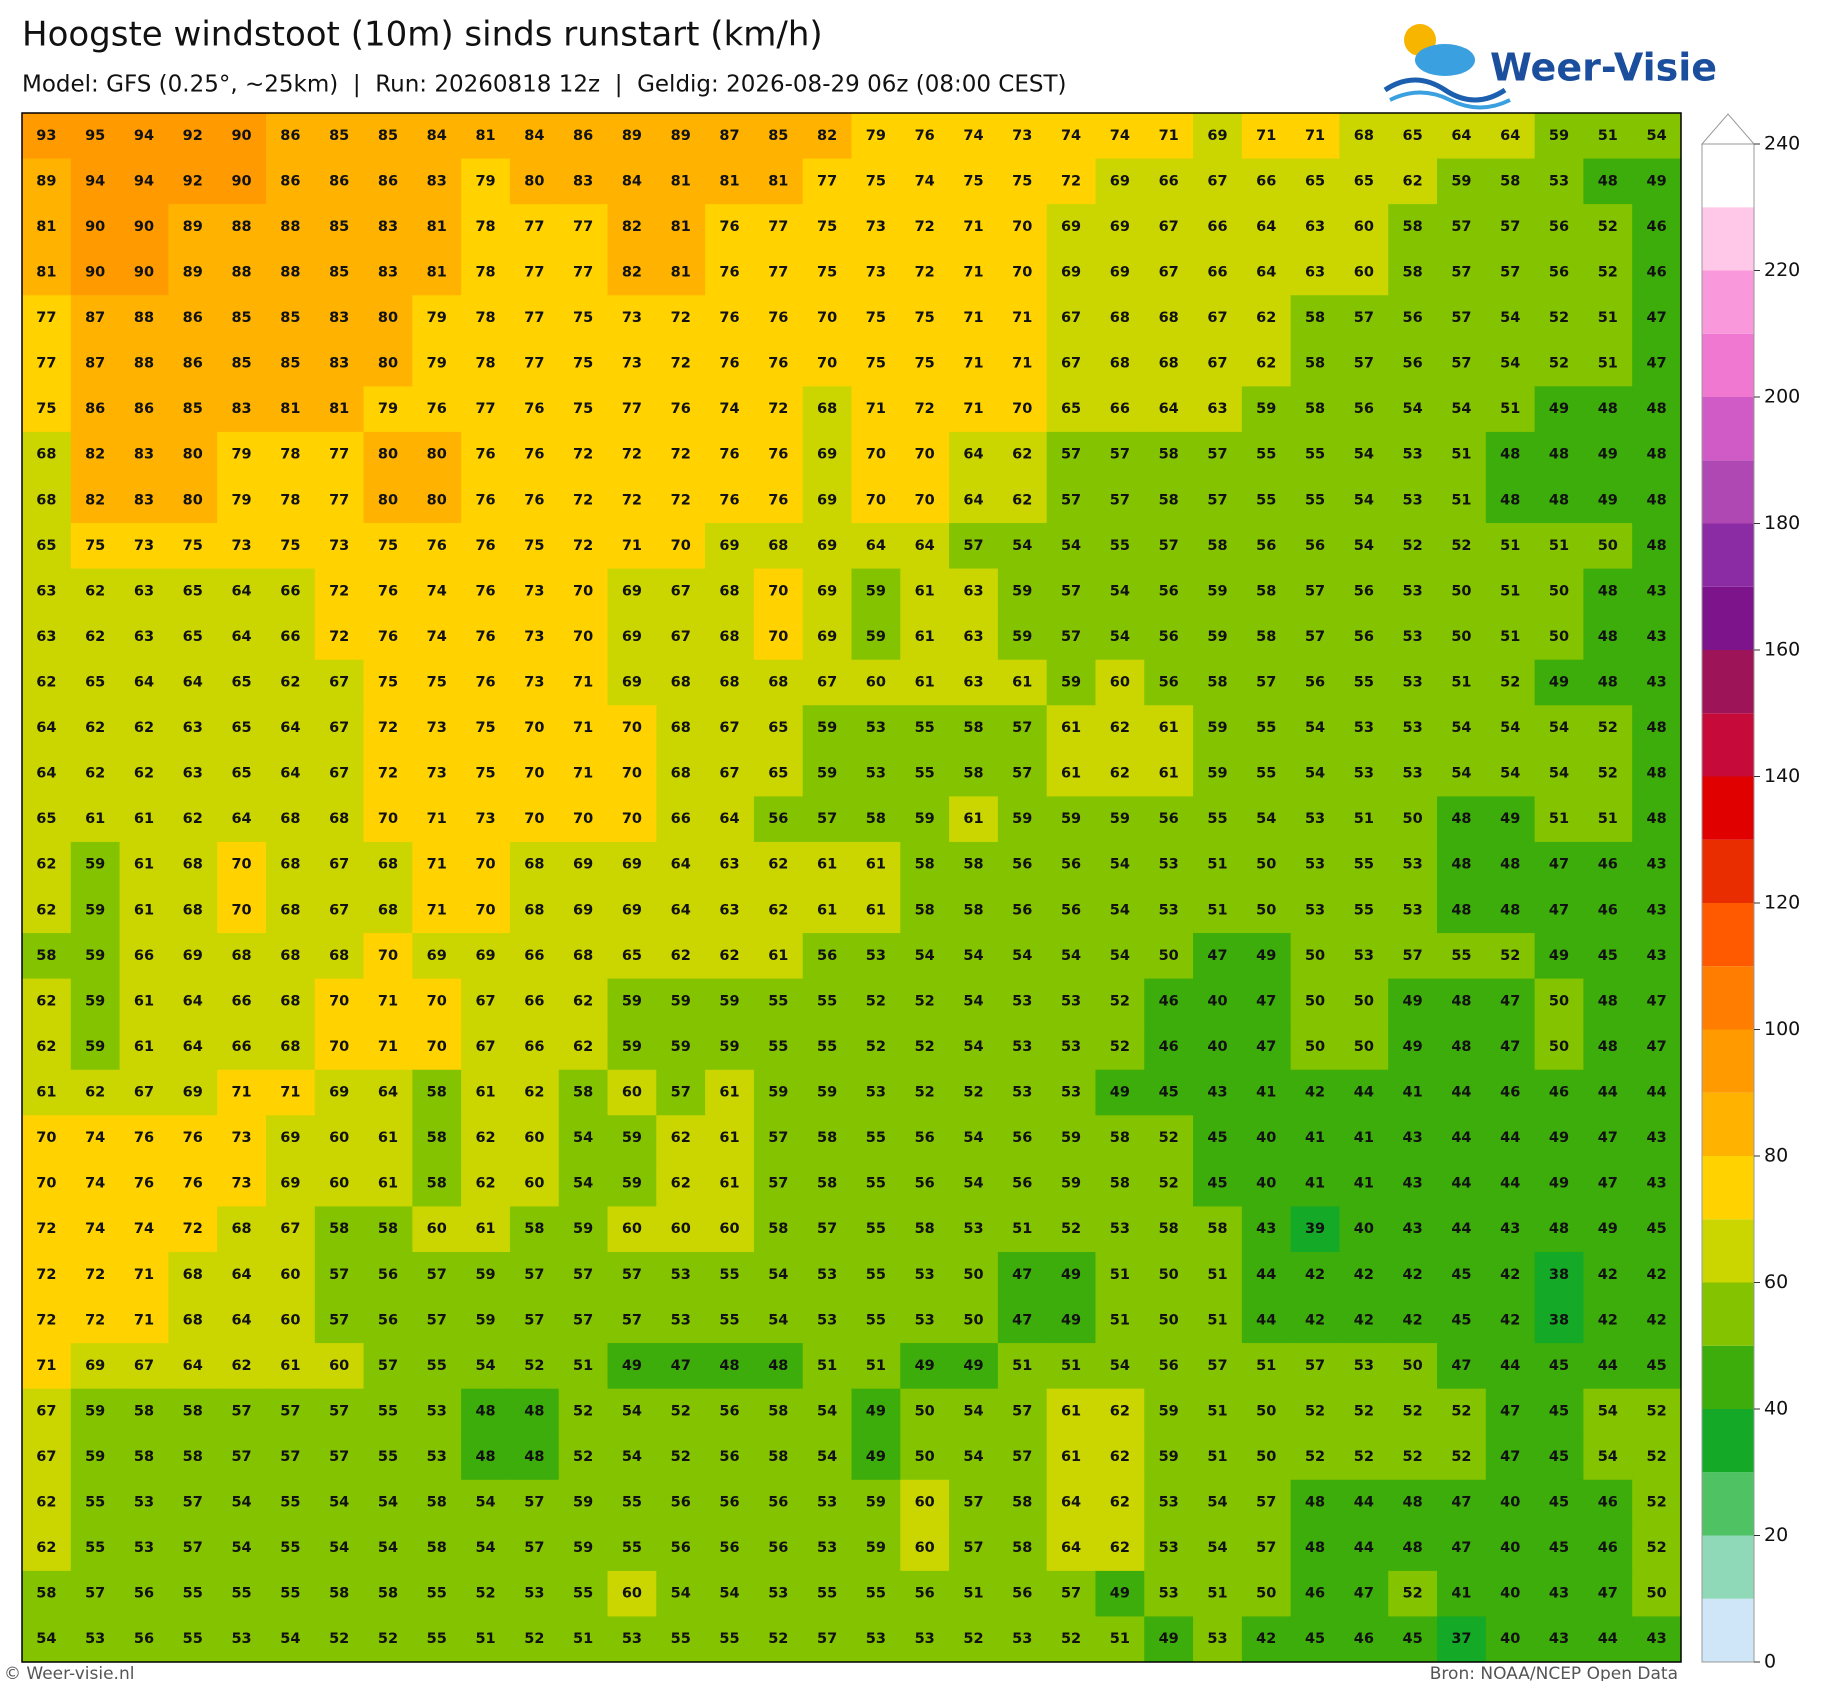 The width and height of the screenshot is (1824, 1681). I want to click on wind-value: 49, so click(1510, 819).